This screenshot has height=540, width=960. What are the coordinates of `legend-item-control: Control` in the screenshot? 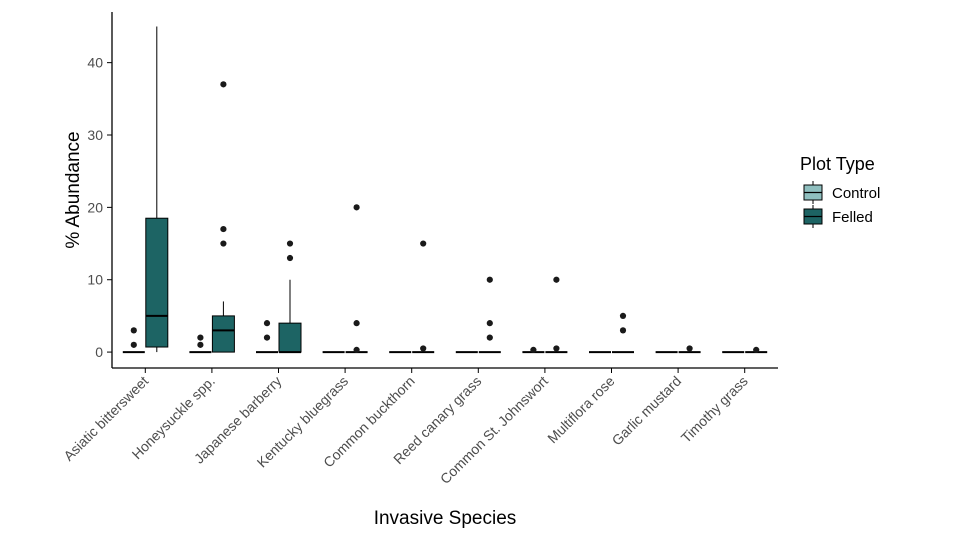 It's located at (841, 192).